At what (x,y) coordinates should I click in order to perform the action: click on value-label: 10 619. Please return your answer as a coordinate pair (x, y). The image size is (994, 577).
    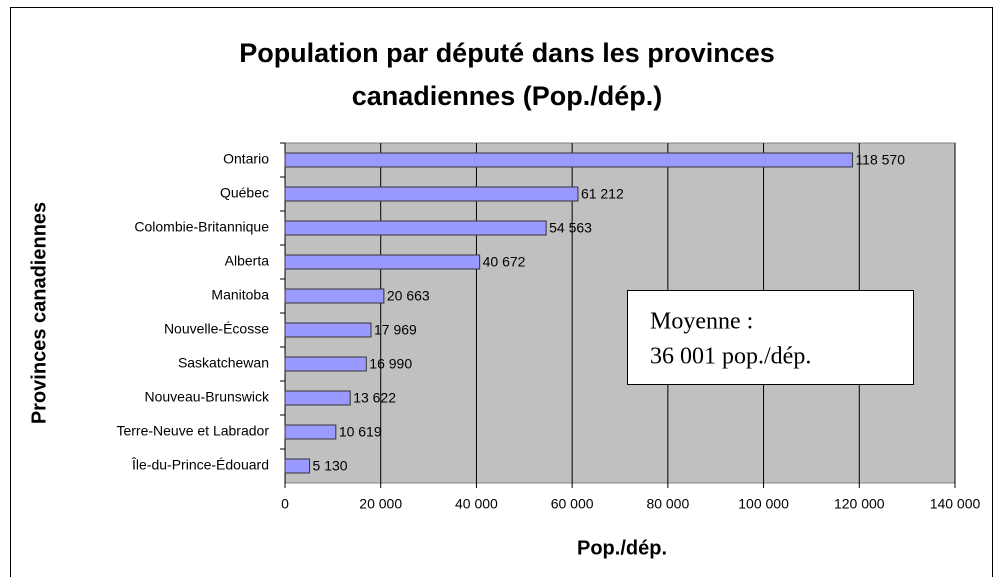
    Looking at the image, I should click on (360, 432).